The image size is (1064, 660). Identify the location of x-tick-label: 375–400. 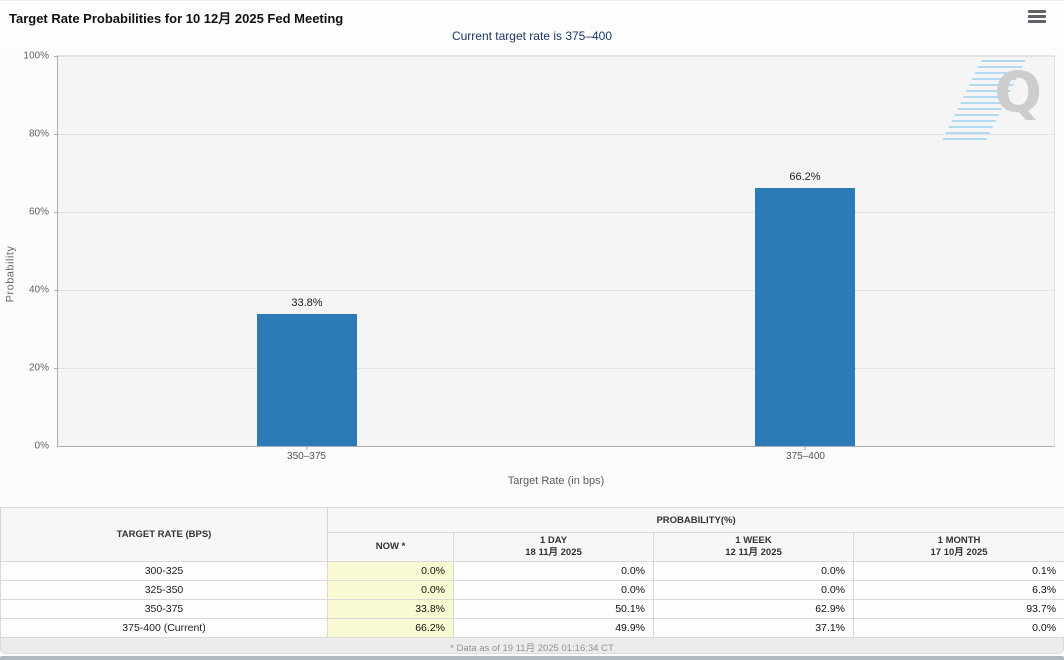
(805, 456).